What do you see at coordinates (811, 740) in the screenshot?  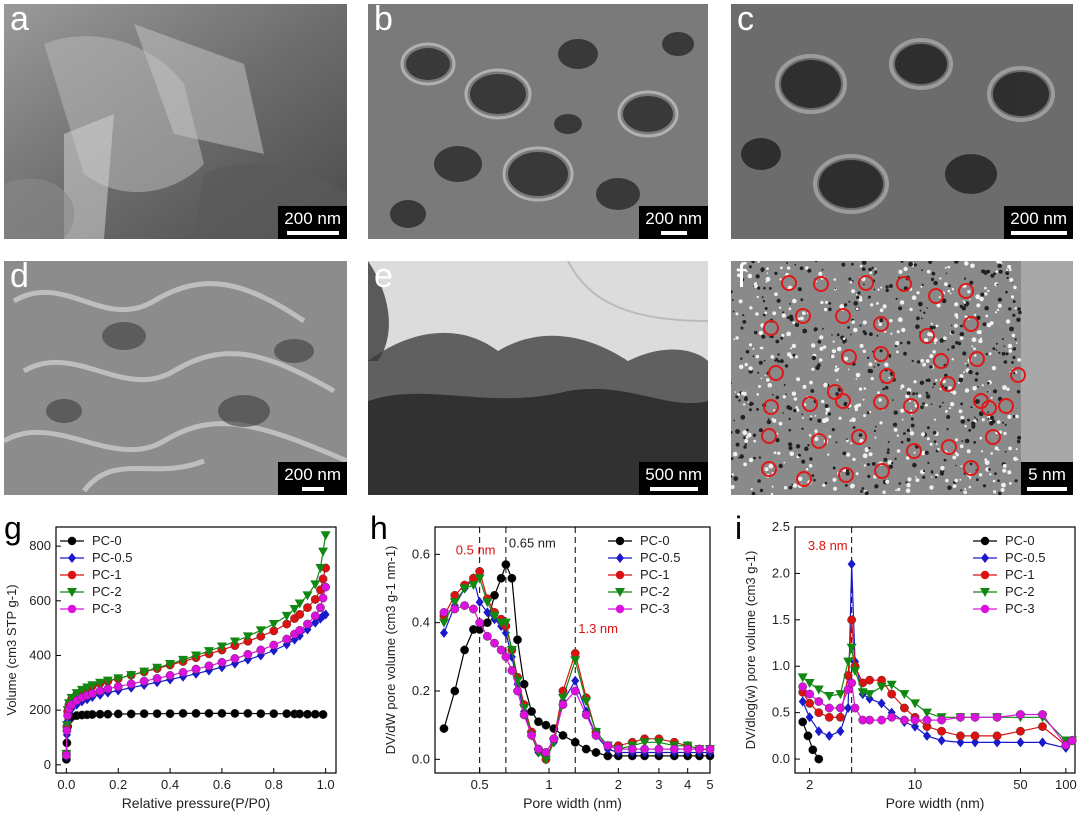 I see `series-line` at bounding box center [811, 740].